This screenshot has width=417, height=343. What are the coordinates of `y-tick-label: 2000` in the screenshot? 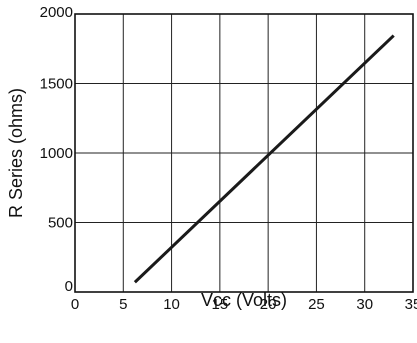 It's located at (56, 12).